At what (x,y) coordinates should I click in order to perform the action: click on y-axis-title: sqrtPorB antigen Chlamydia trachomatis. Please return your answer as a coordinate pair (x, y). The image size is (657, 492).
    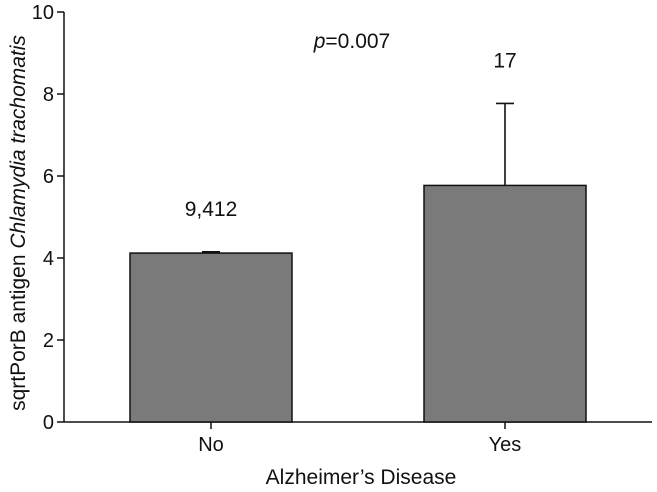
    Looking at the image, I should click on (18, 223).